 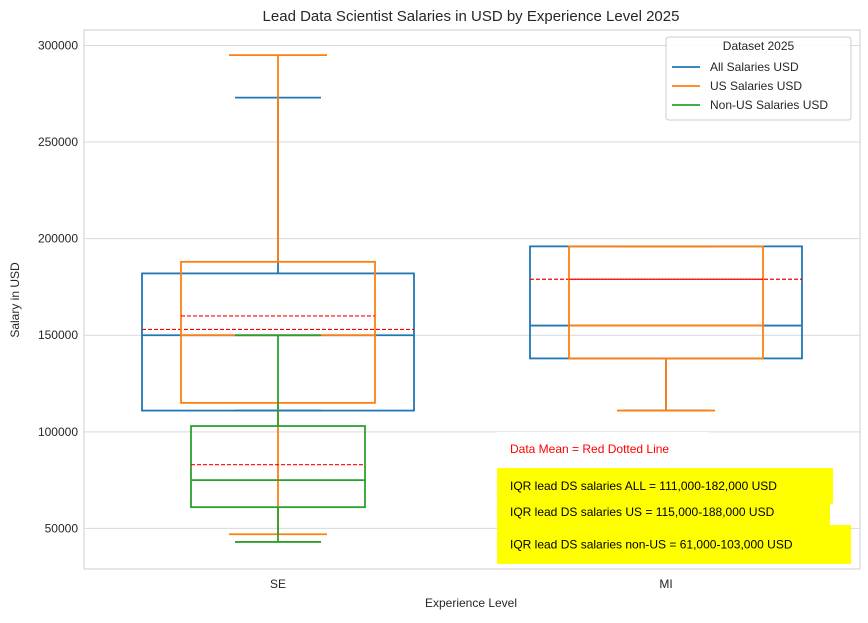 I want to click on box-1-MI, so click(x=666, y=328).